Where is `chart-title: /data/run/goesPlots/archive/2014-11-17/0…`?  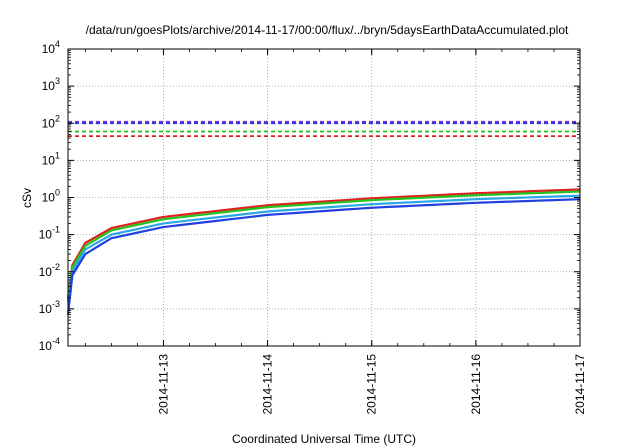 chart-title: /data/run/goesPlots/archive/2014-11-17/0… is located at coordinates (327, 30).